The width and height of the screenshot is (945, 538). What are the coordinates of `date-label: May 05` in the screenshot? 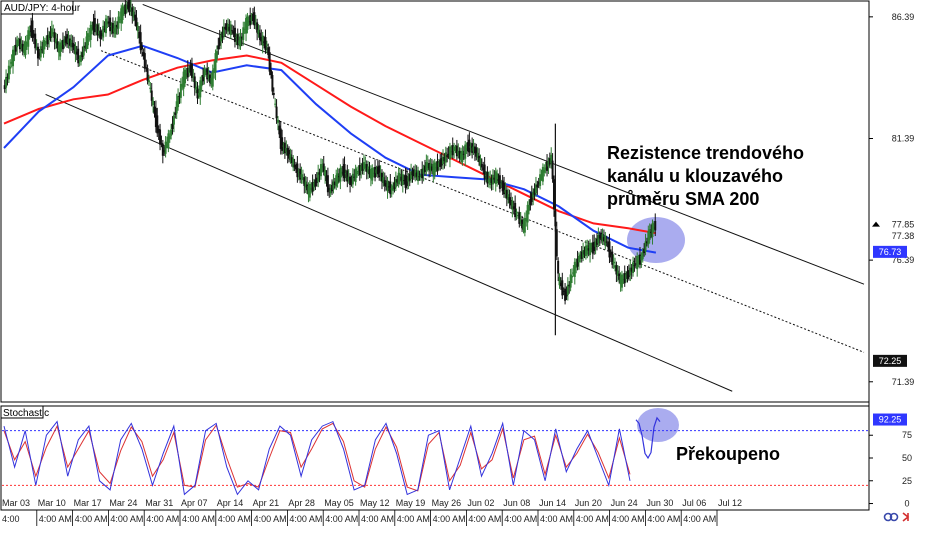 It's located at (339, 503).